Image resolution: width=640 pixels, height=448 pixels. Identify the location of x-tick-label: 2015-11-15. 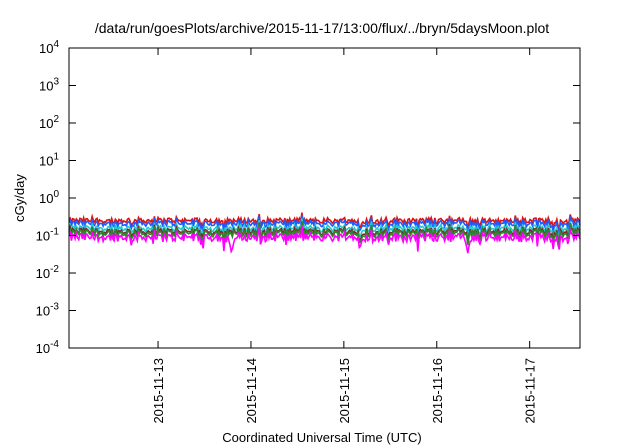
(344, 391).